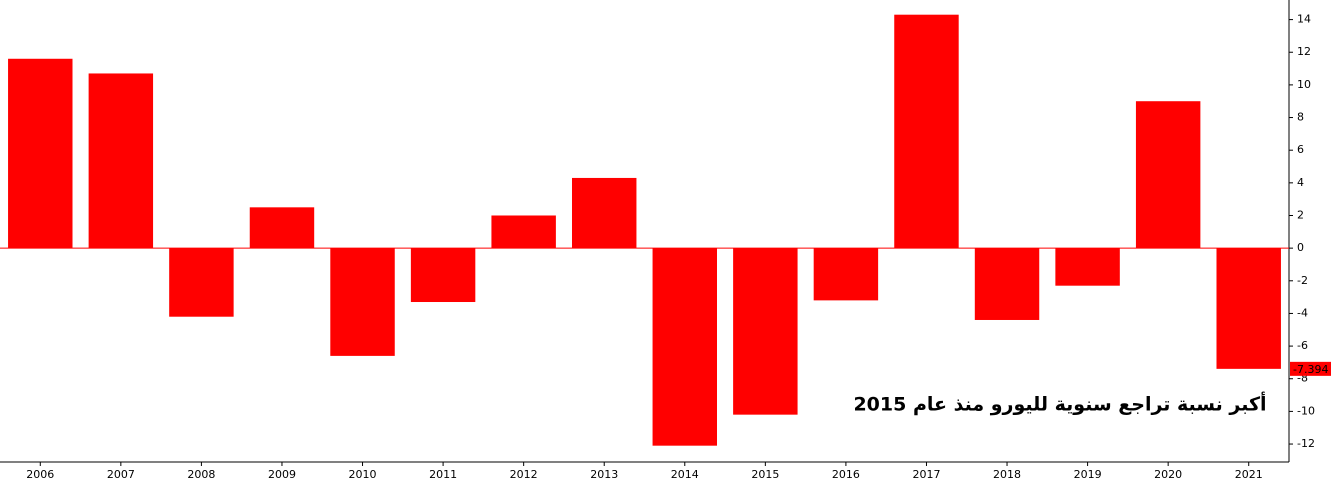 The image size is (1331, 493). Describe the element at coordinates (1306, 410) in the screenshot. I see `y-tick-label: -10` at that location.